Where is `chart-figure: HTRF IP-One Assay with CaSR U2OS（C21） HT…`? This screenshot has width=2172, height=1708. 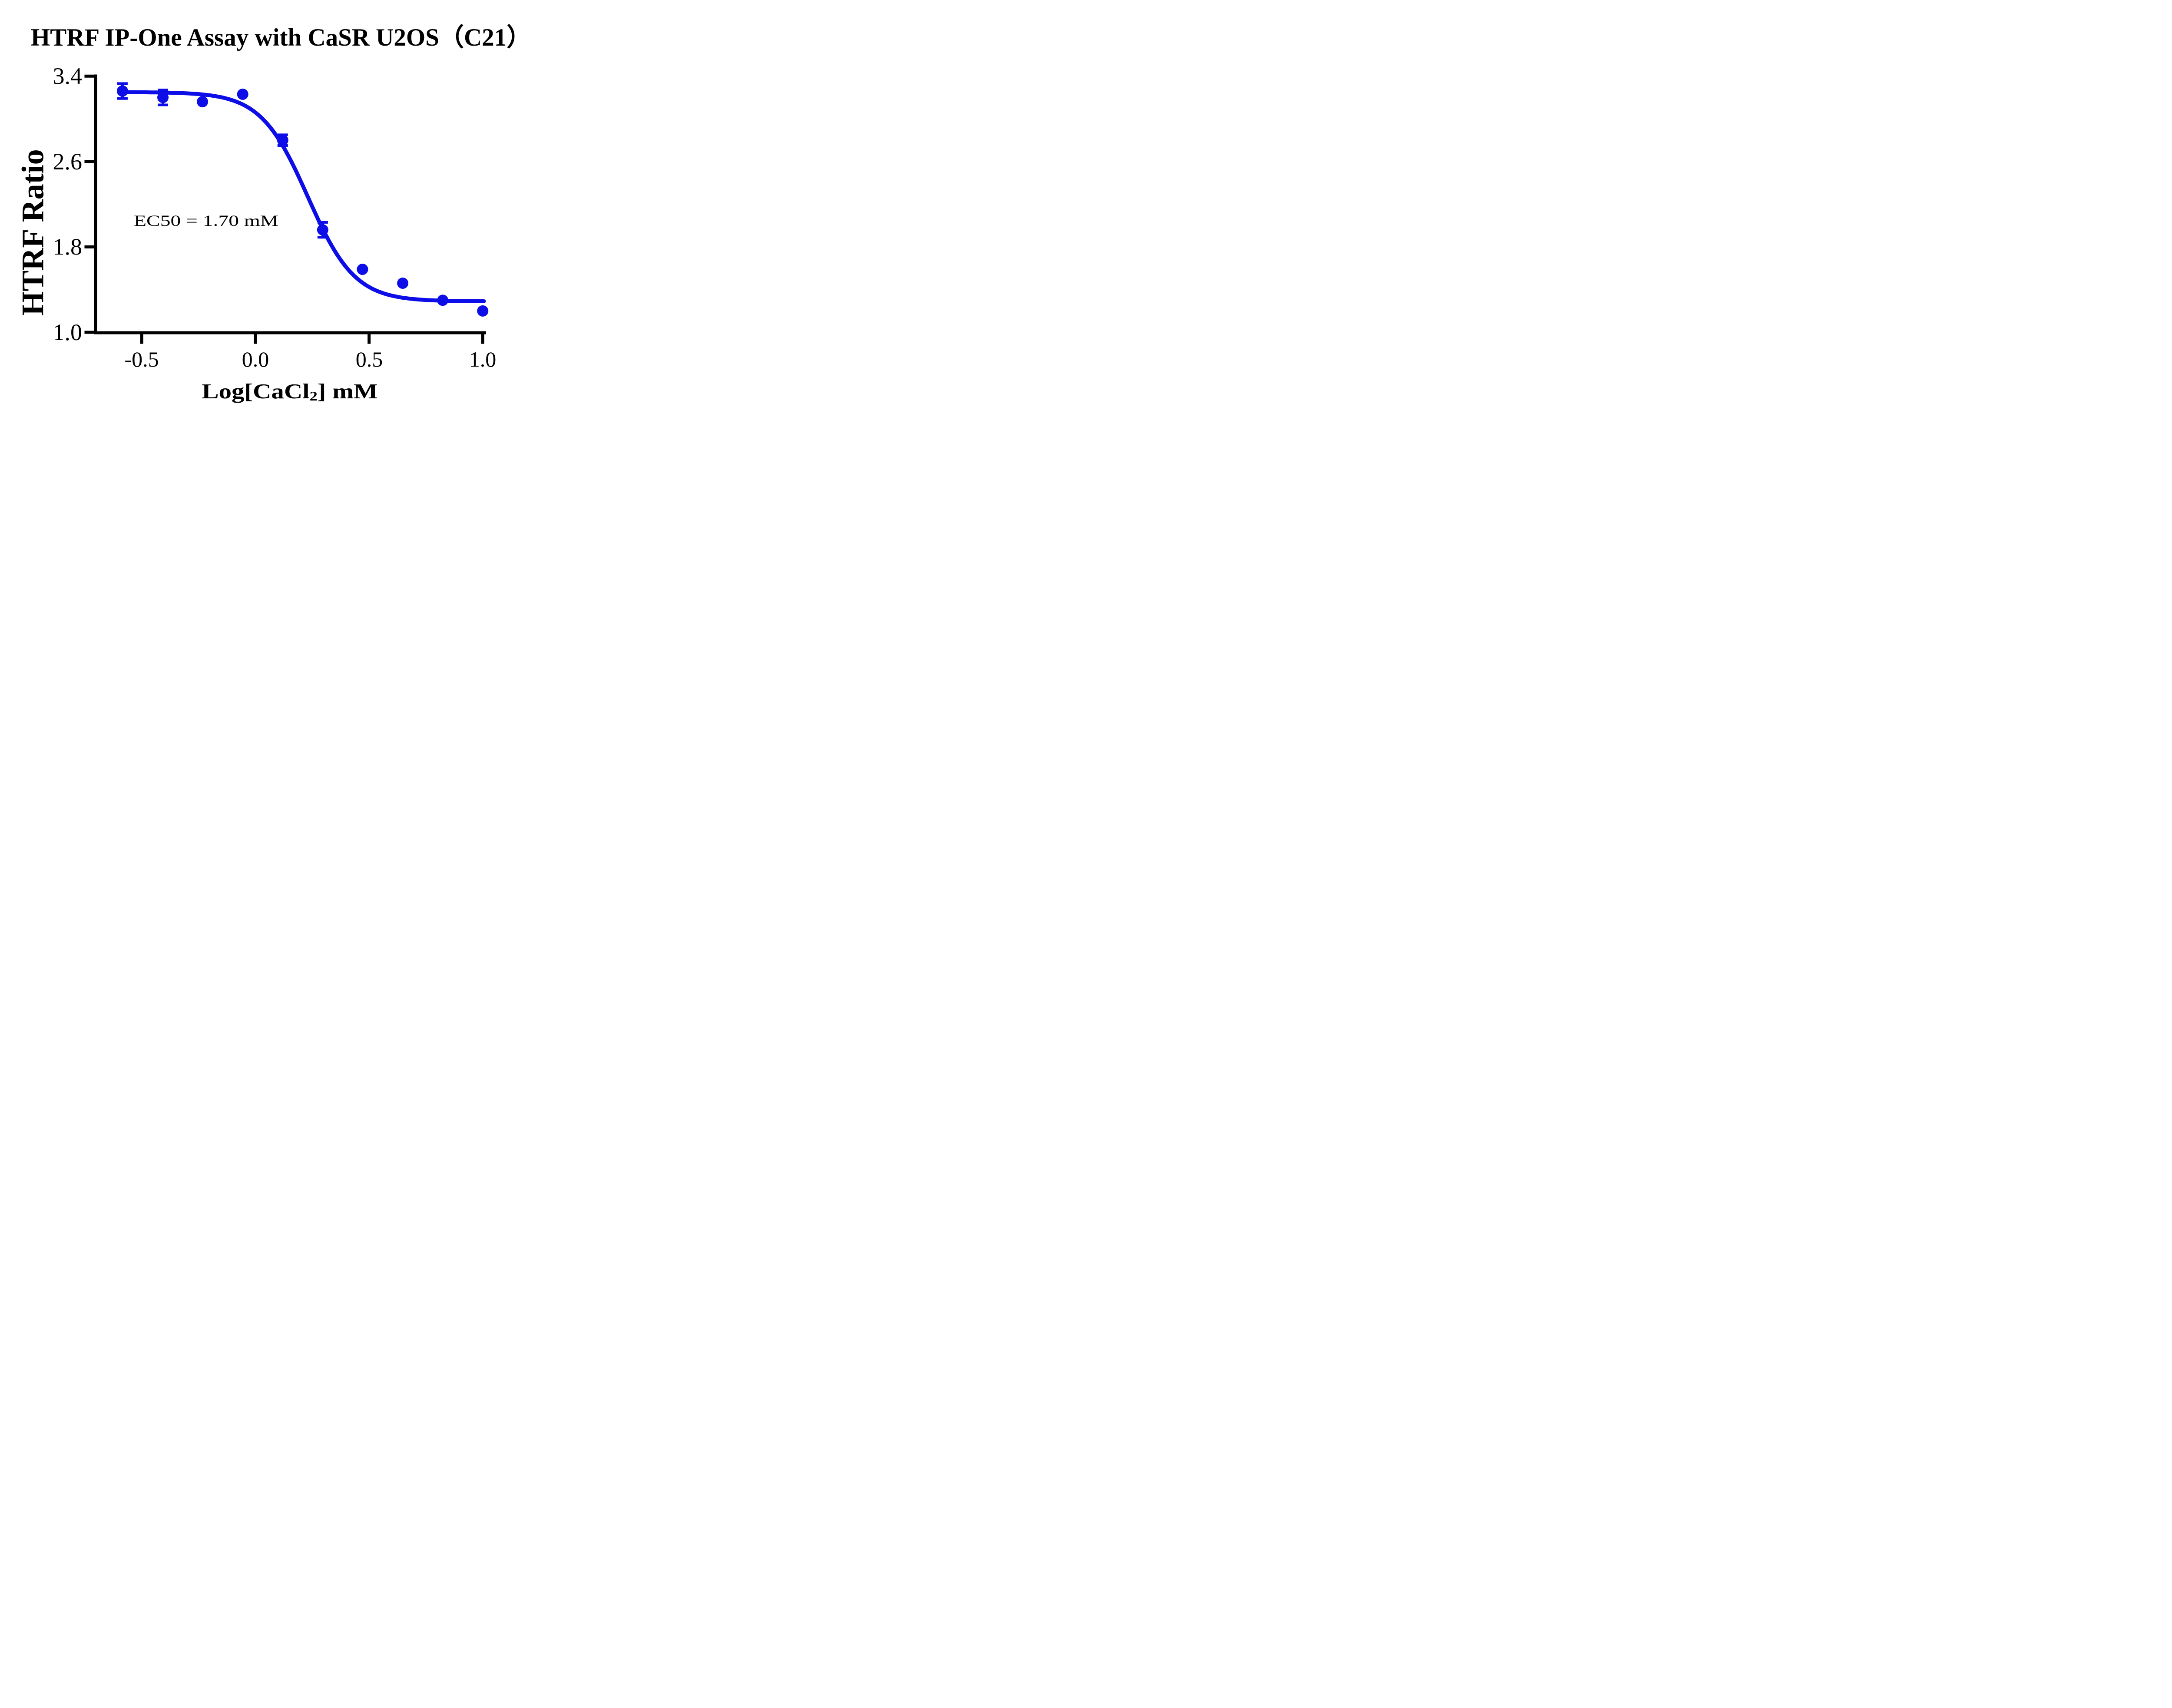 chart-figure: HTRF IP-One Assay with CaSR U2OS（C21） HT… is located at coordinates (281, 213).